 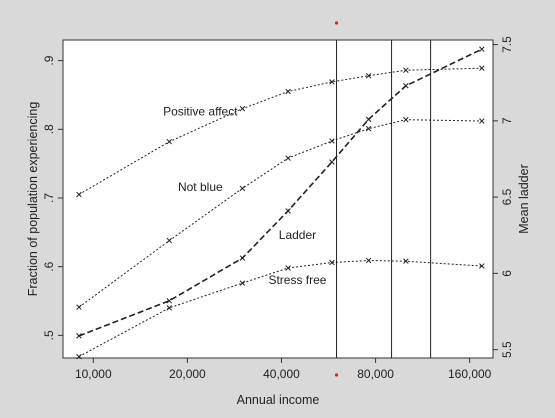 What do you see at coordinates (187, 374) in the screenshot?
I see `x-tick-label: 20,000` at bounding box center [187, 374].